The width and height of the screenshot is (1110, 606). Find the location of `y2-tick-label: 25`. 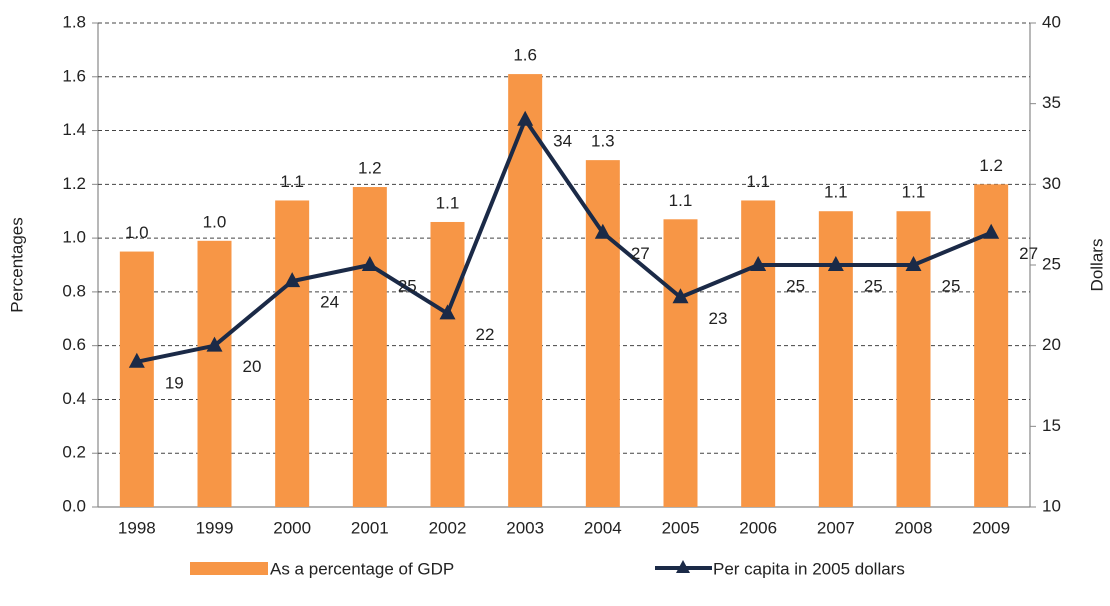

y2-tick-label: 25 is located at coordinates (1051, 263).